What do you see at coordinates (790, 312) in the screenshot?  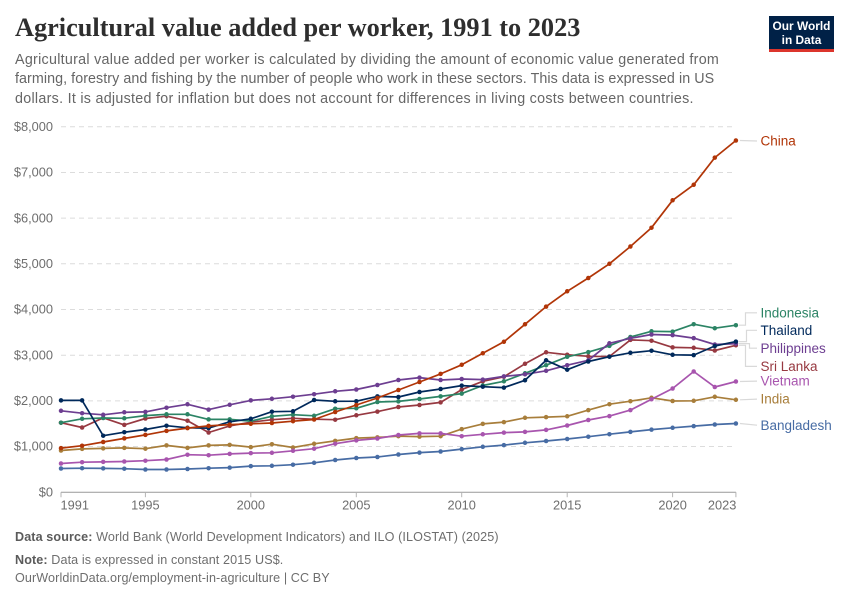 I see `svg-text: Indonesia` at bounding box center [790, 312].